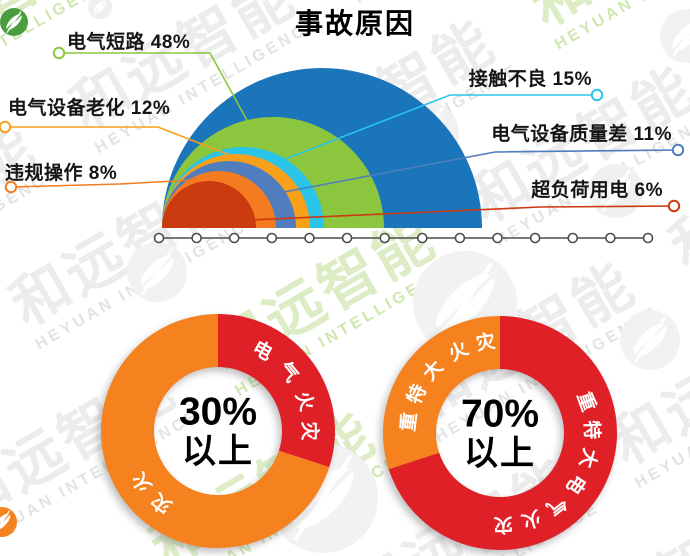 The image size is (690, 556). What do you see at coordinates (209, 204) in the screenshot?
I see `ring-超负荷用电` at bounding box center [209, 204].